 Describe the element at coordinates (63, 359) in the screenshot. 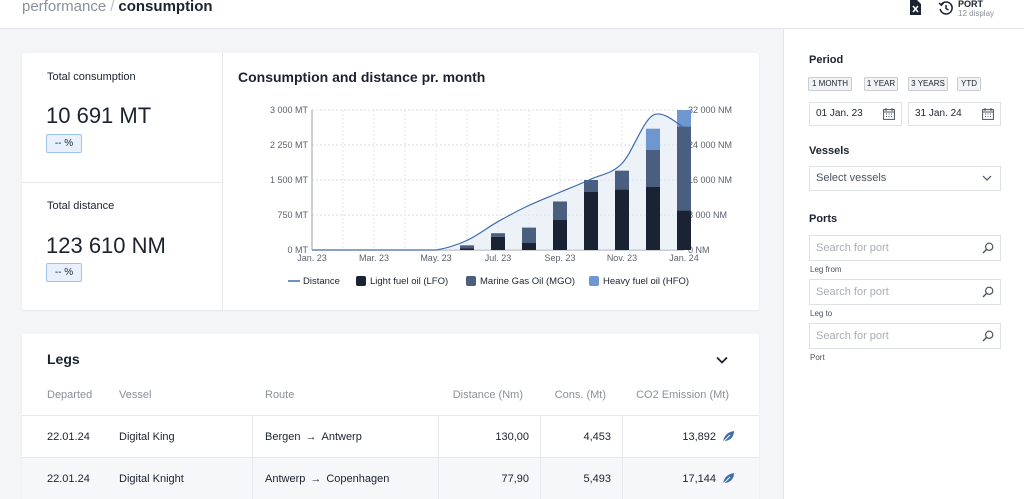

I see `legs-title: Legs` at that location.